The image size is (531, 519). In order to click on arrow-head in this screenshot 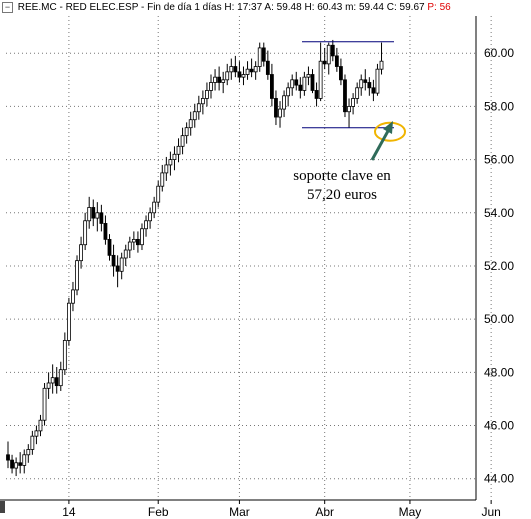, I will do `click(388, 127)`.